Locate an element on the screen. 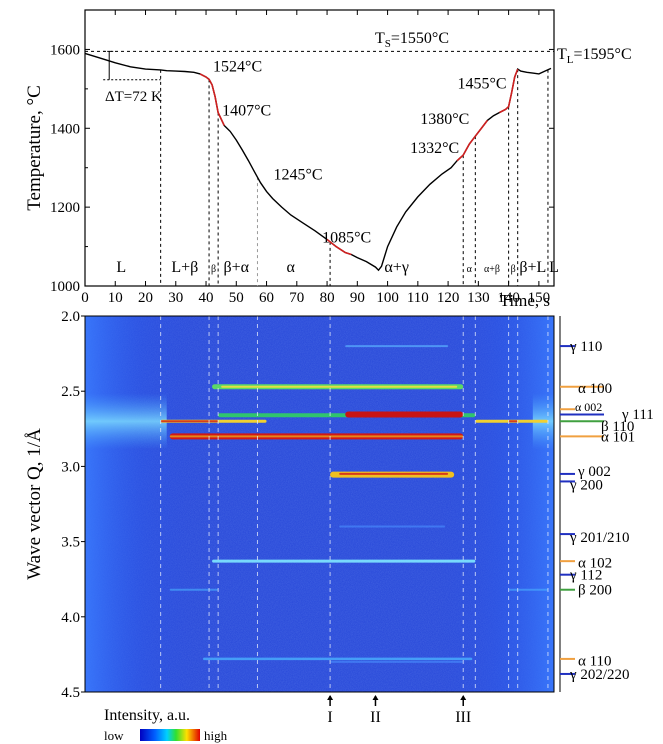 Image resolution: width=663 pixels, height=744 pixels. phase-label: β+L is located at coordinates (532, 267).